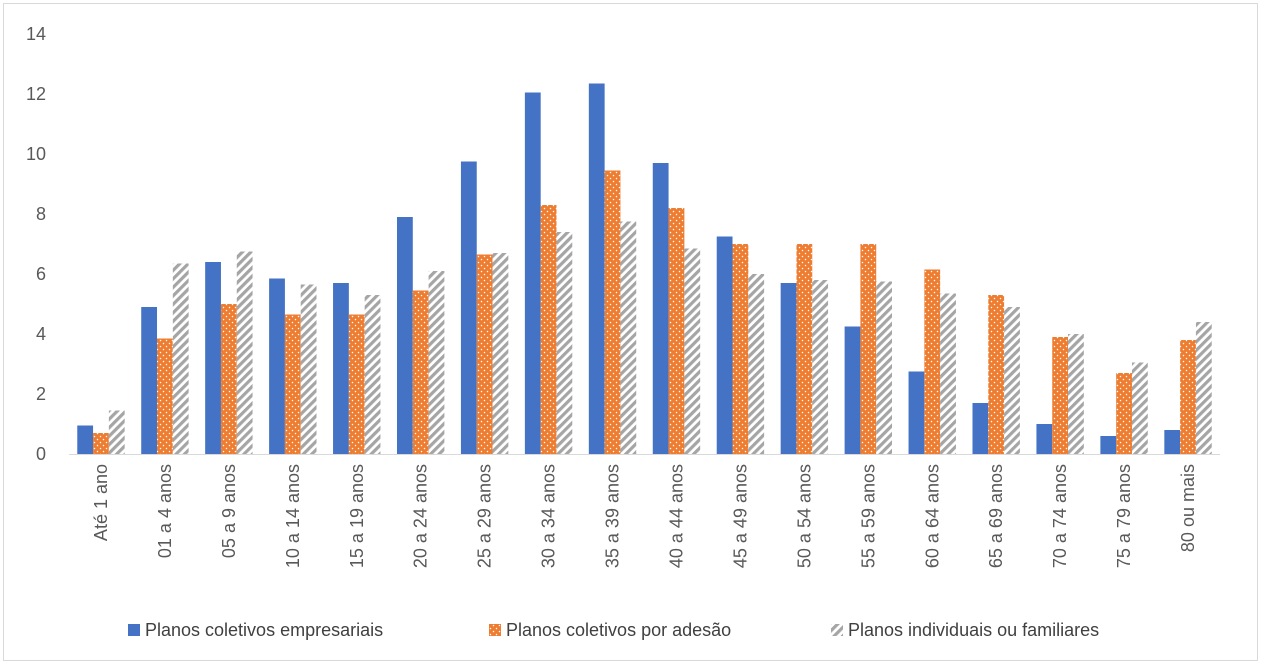 This screenshot has width=1263, height=666. I want to click on x-tick-label: 65 a 69 anos, so click(996, 516).